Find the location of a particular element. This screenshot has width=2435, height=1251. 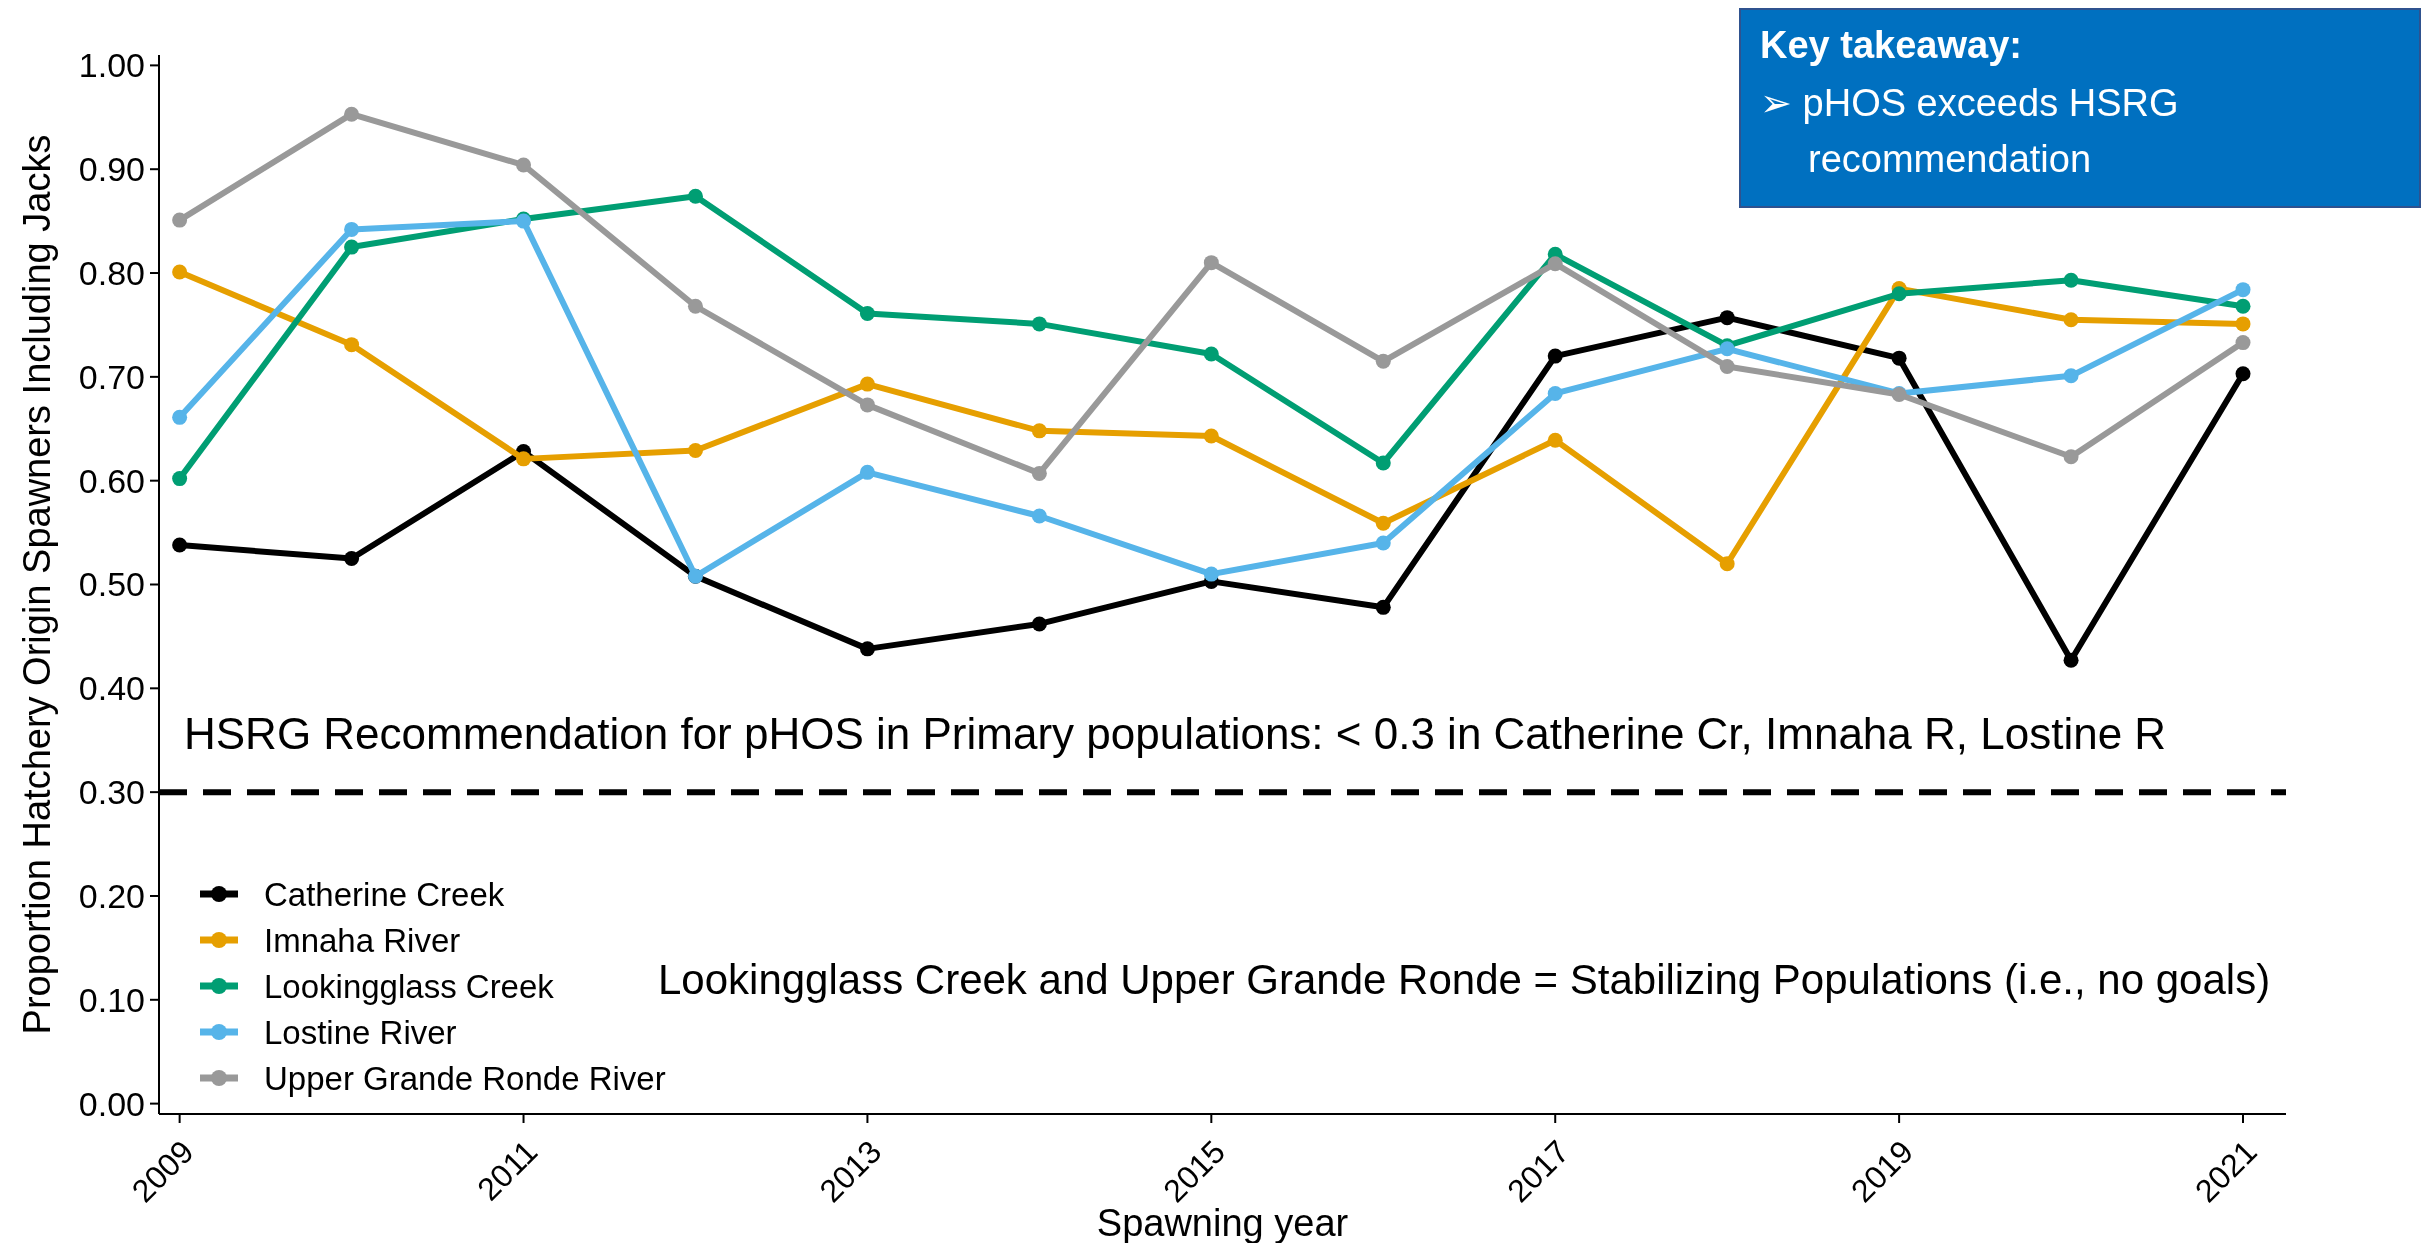

y-tick-label: 0.40 is located at coordinates (111, 688).